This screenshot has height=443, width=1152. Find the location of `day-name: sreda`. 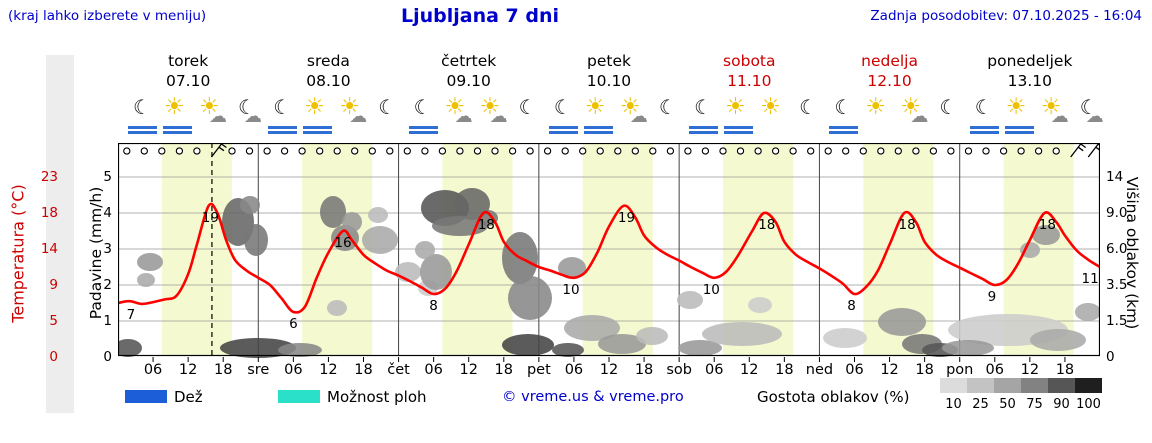

day-name: sreda is located at coordinates (328, 61).